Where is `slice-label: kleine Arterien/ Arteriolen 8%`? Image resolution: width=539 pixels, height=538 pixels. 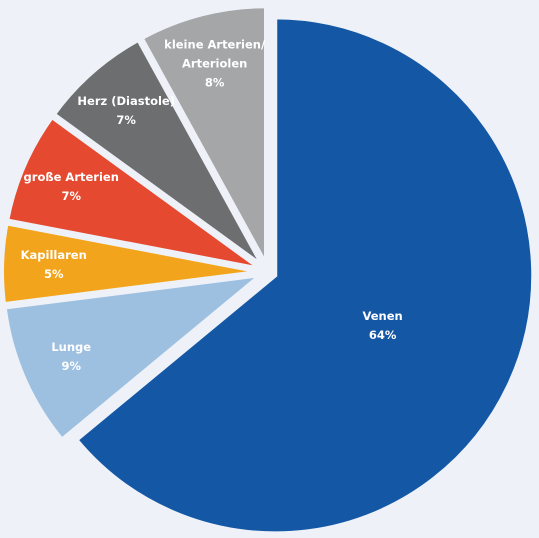
slice-label: kleine Arterien/ Arteriolen 8% is located at coordinates (215, 64).